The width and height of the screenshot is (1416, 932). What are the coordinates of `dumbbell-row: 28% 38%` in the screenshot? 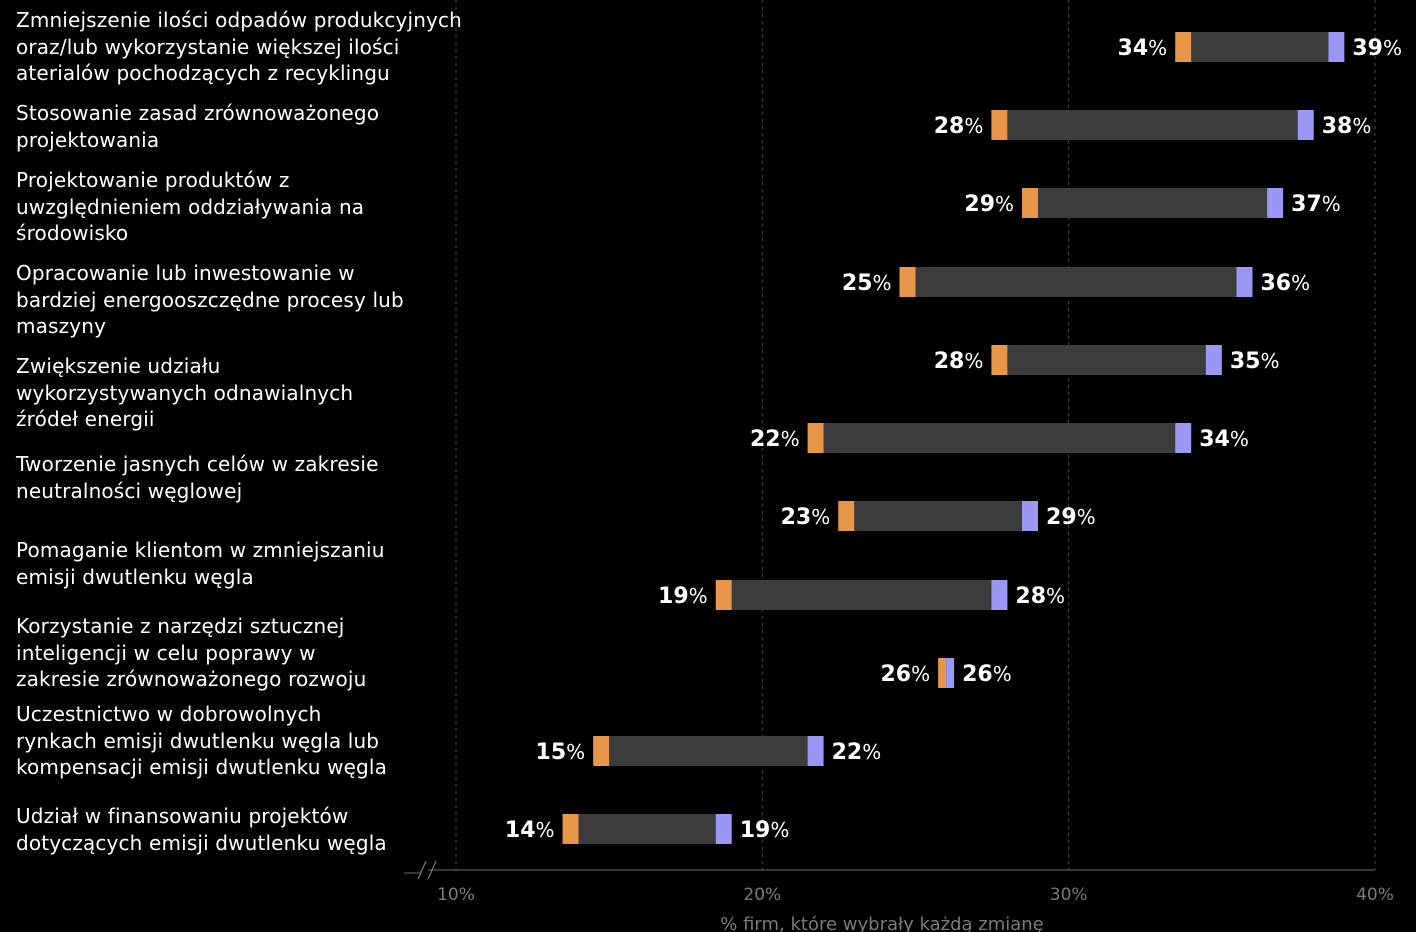 It's located at (1153, 125).